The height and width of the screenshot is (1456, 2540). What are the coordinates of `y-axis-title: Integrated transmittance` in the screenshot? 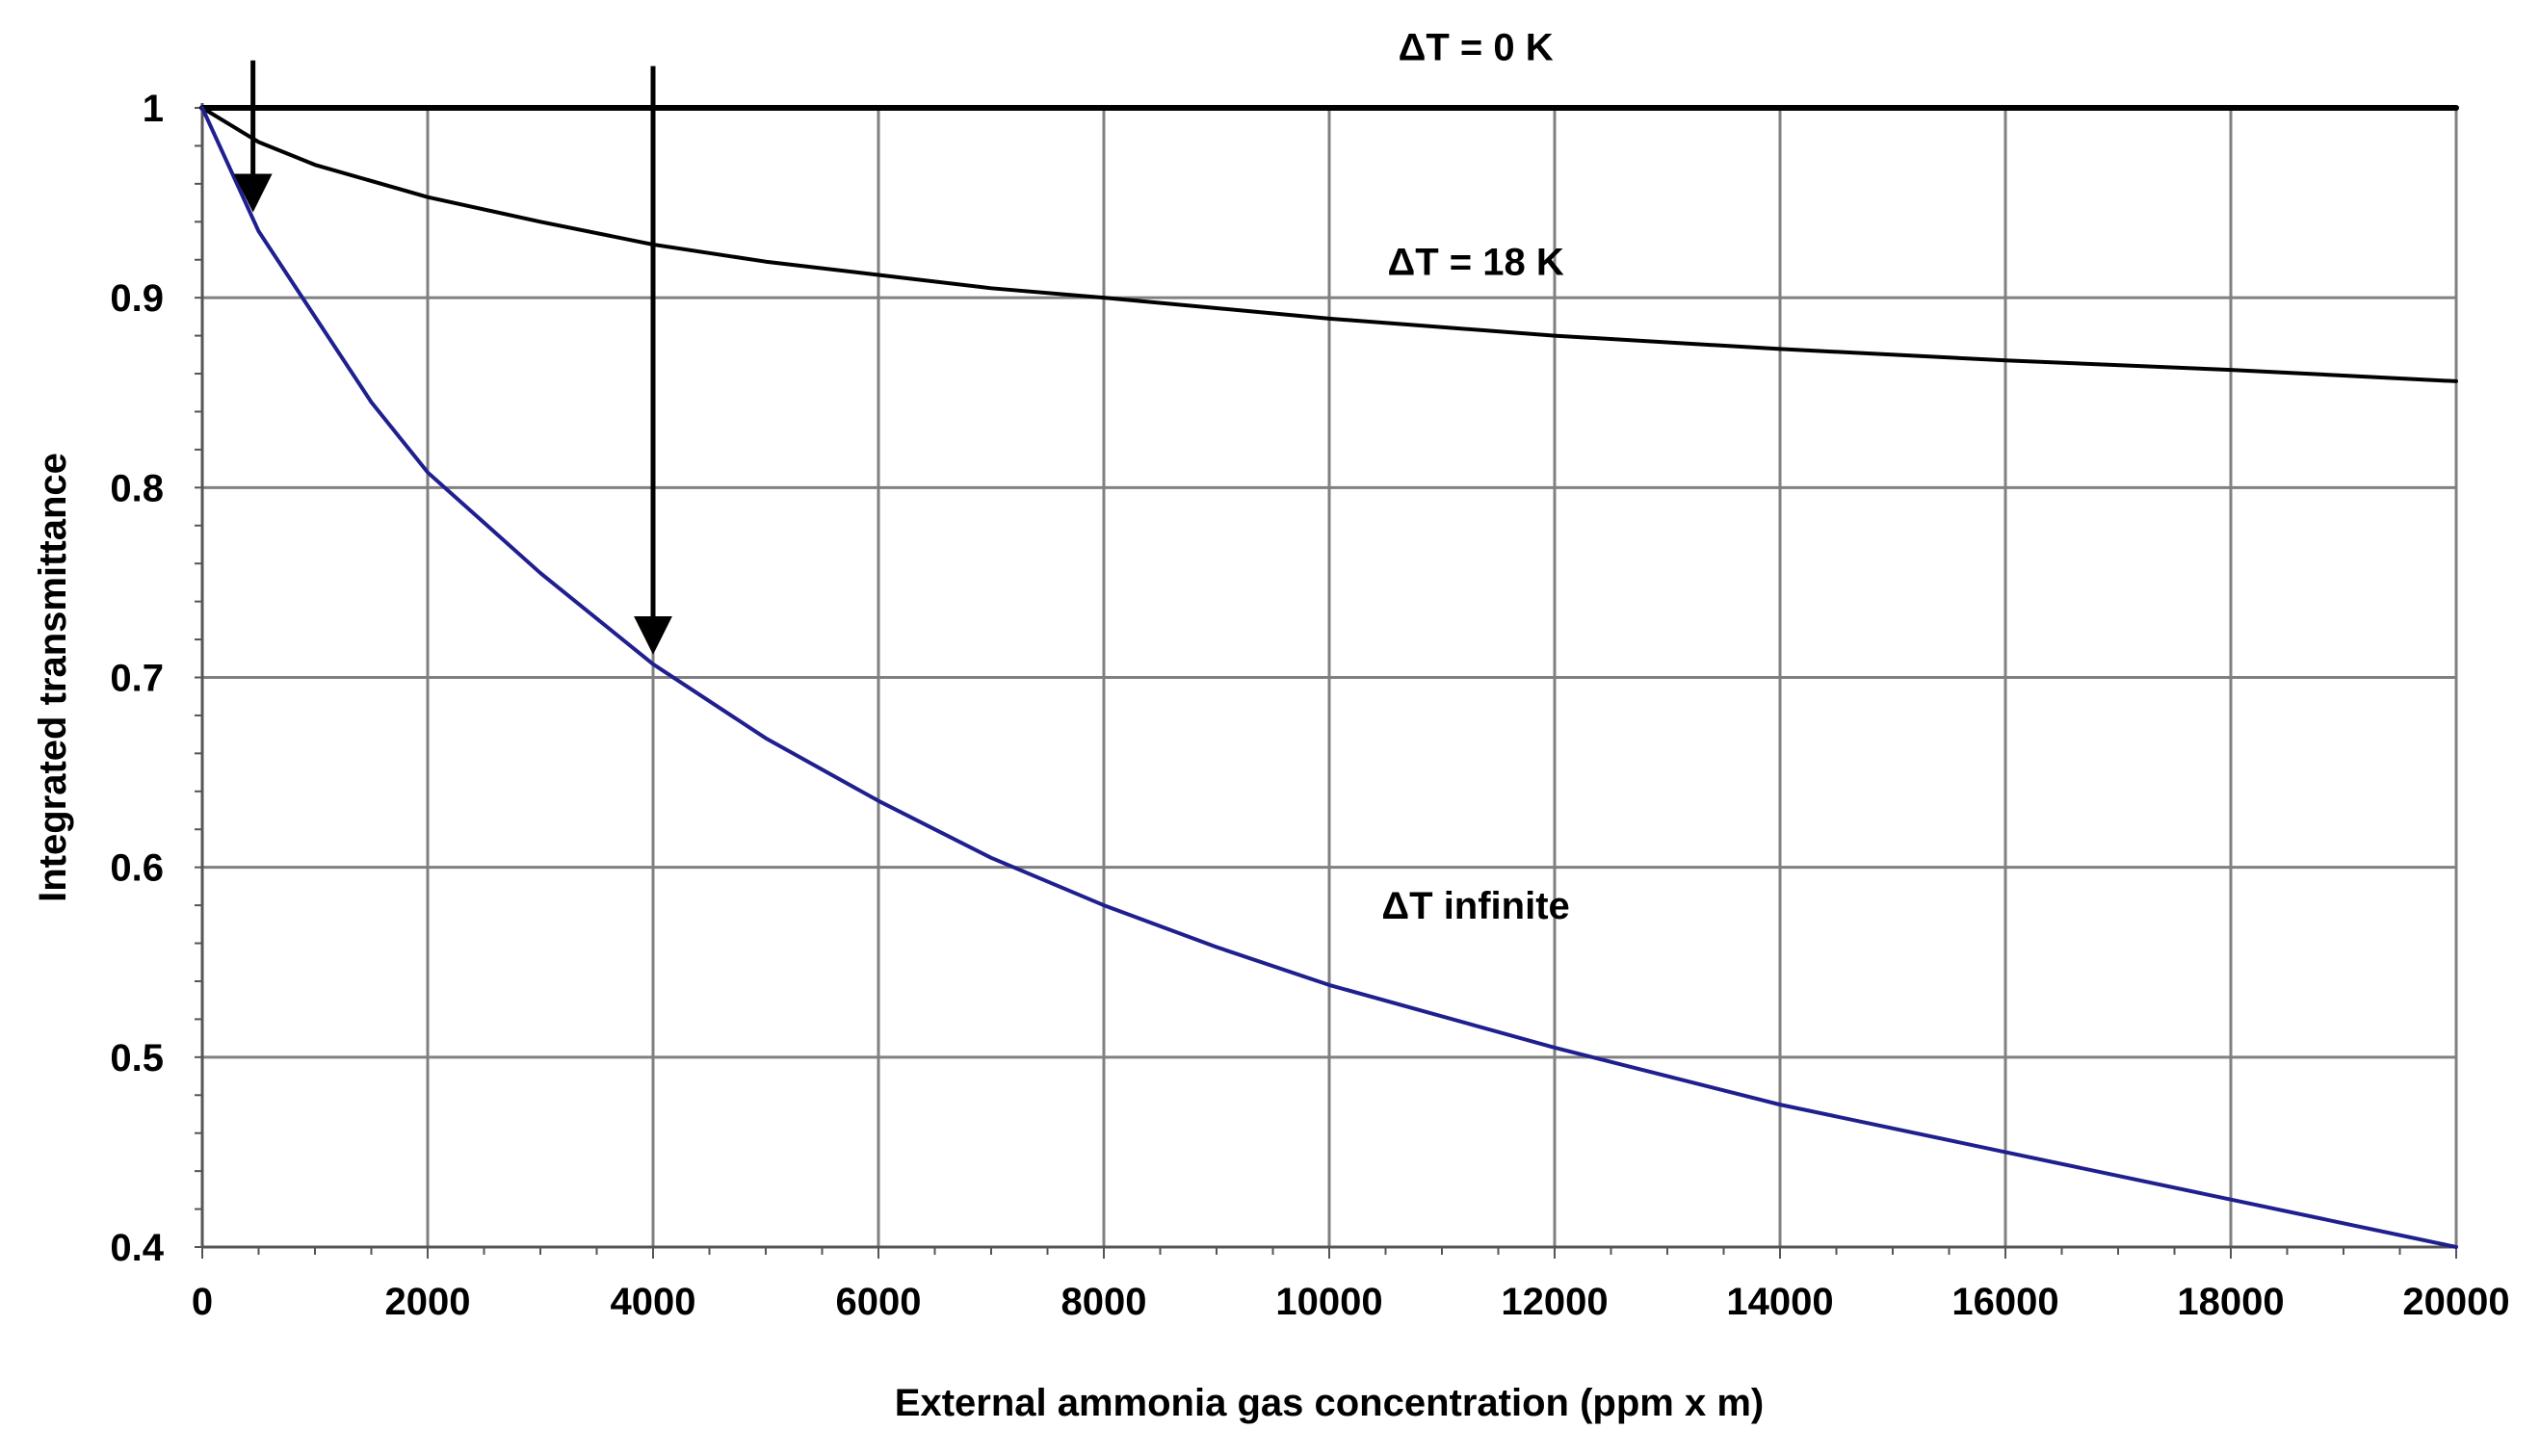 It's located at (53, 677).